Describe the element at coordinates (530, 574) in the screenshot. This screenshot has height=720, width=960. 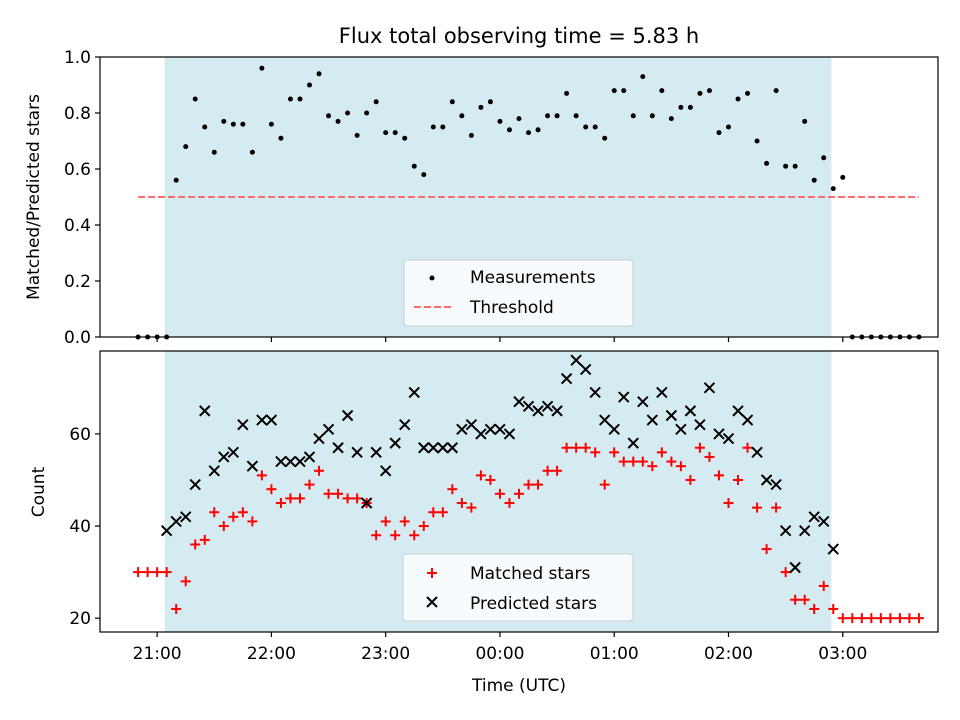
I see `legend-label-matched: Matched stars` at that location.